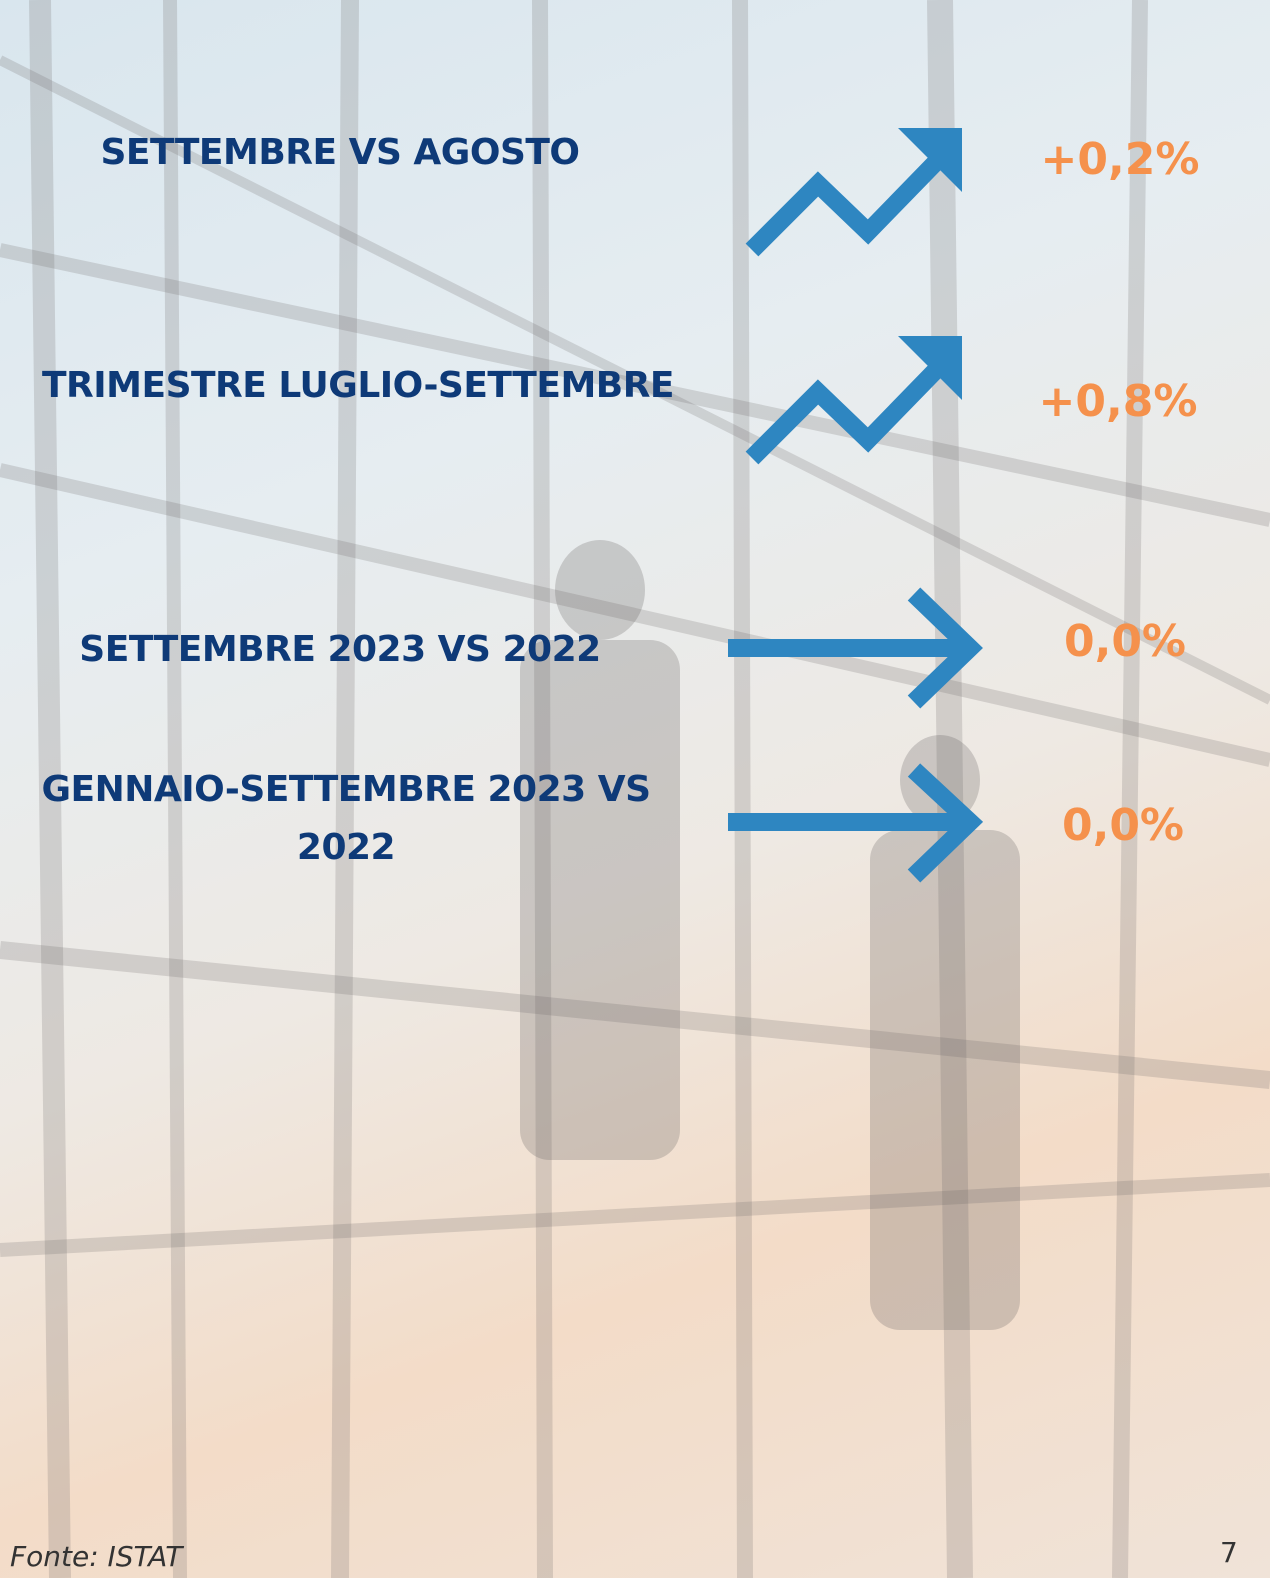 The image size is (1270, 1578). What do you see at coordinates (340, 649) in the screenshot?
I see `item-label: SETTEMBRE 2023 VS 2022` at bounding box center [340, 649].